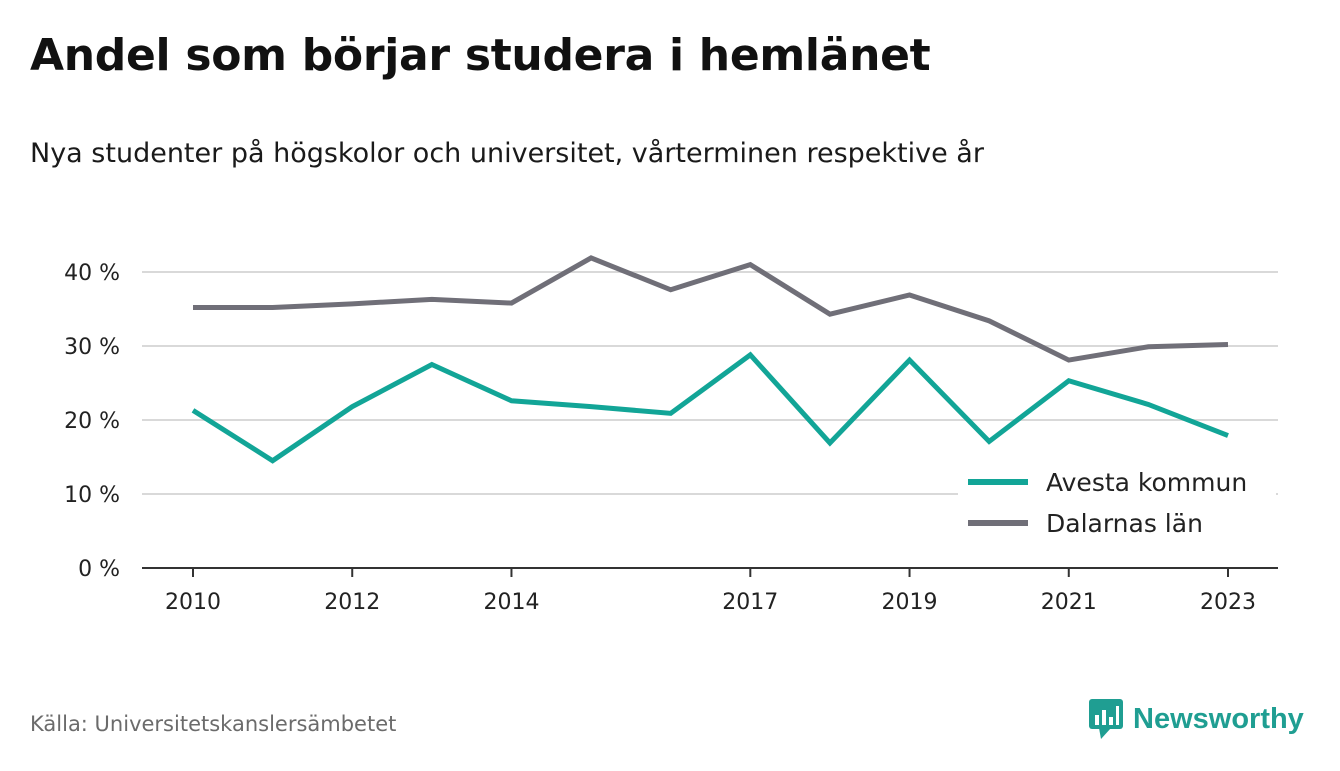 This screenshot has width=1340, height=771. Describe the element at coordinates (1218, 718) in the screenshot. I see `brand-name: Newsworthy` at that location.